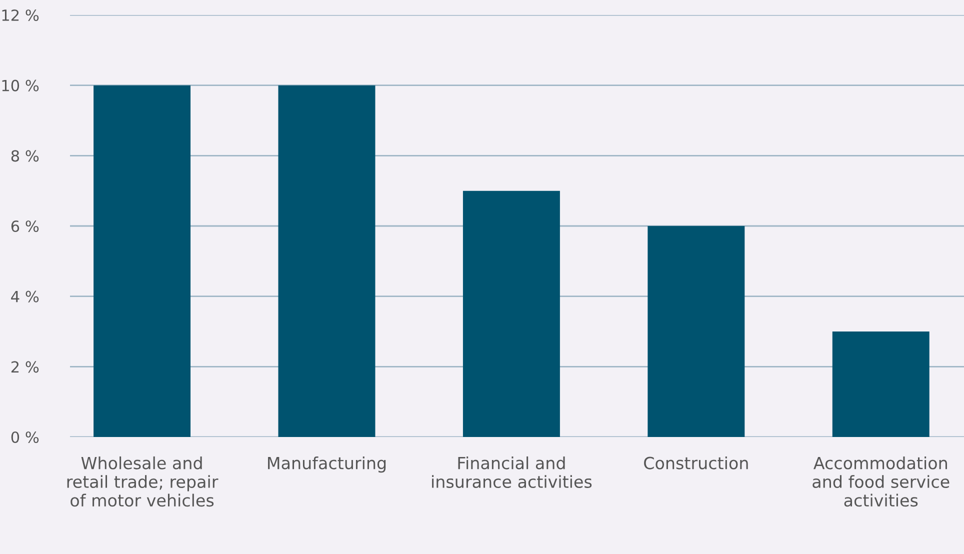 This screenshot has width=964, height=554. I want to click on y-tick-label: 8 %, so click(25, 156).